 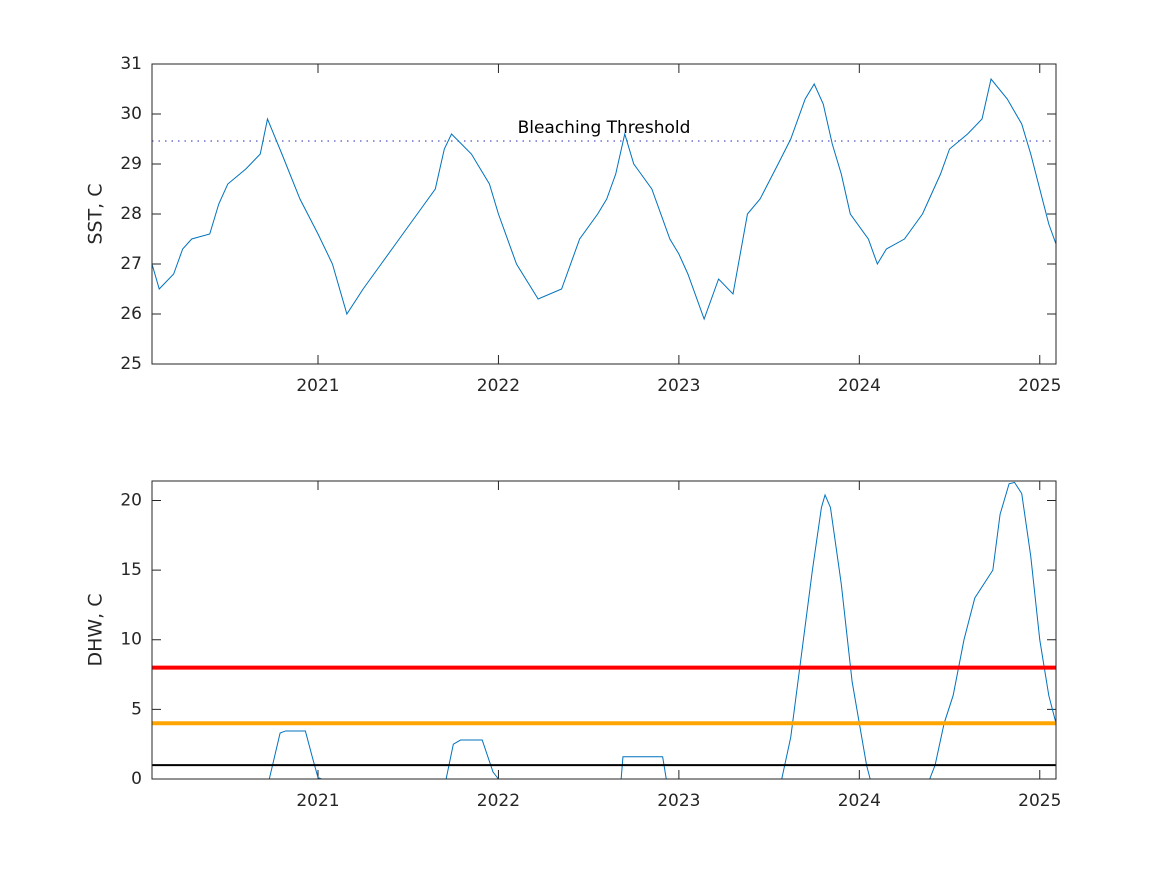 I want to click on y-tick-label: 0, so click(x=136, y=779).